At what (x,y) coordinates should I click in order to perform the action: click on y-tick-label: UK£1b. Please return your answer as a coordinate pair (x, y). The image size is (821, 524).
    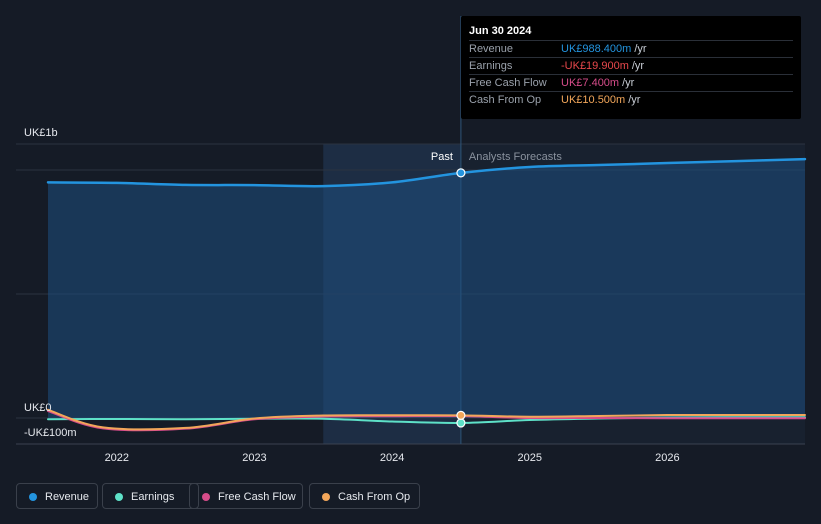
    Looking at the image, I should click on (41, 133).